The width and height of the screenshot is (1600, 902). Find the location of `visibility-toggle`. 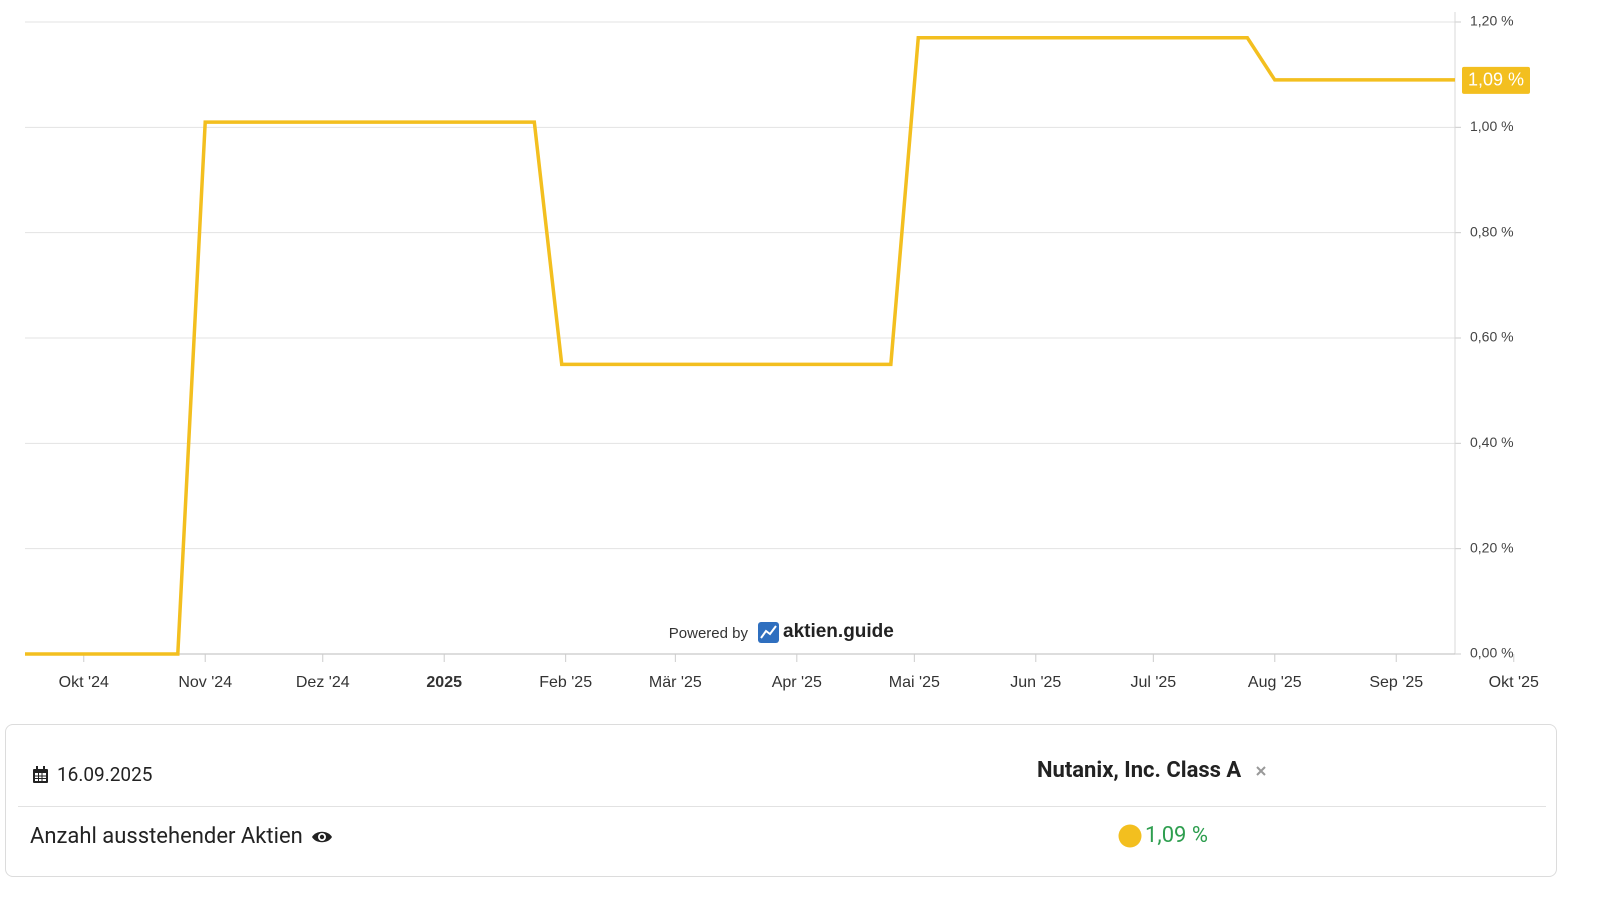

visibility-toggle is located at coordinates (322, 837).